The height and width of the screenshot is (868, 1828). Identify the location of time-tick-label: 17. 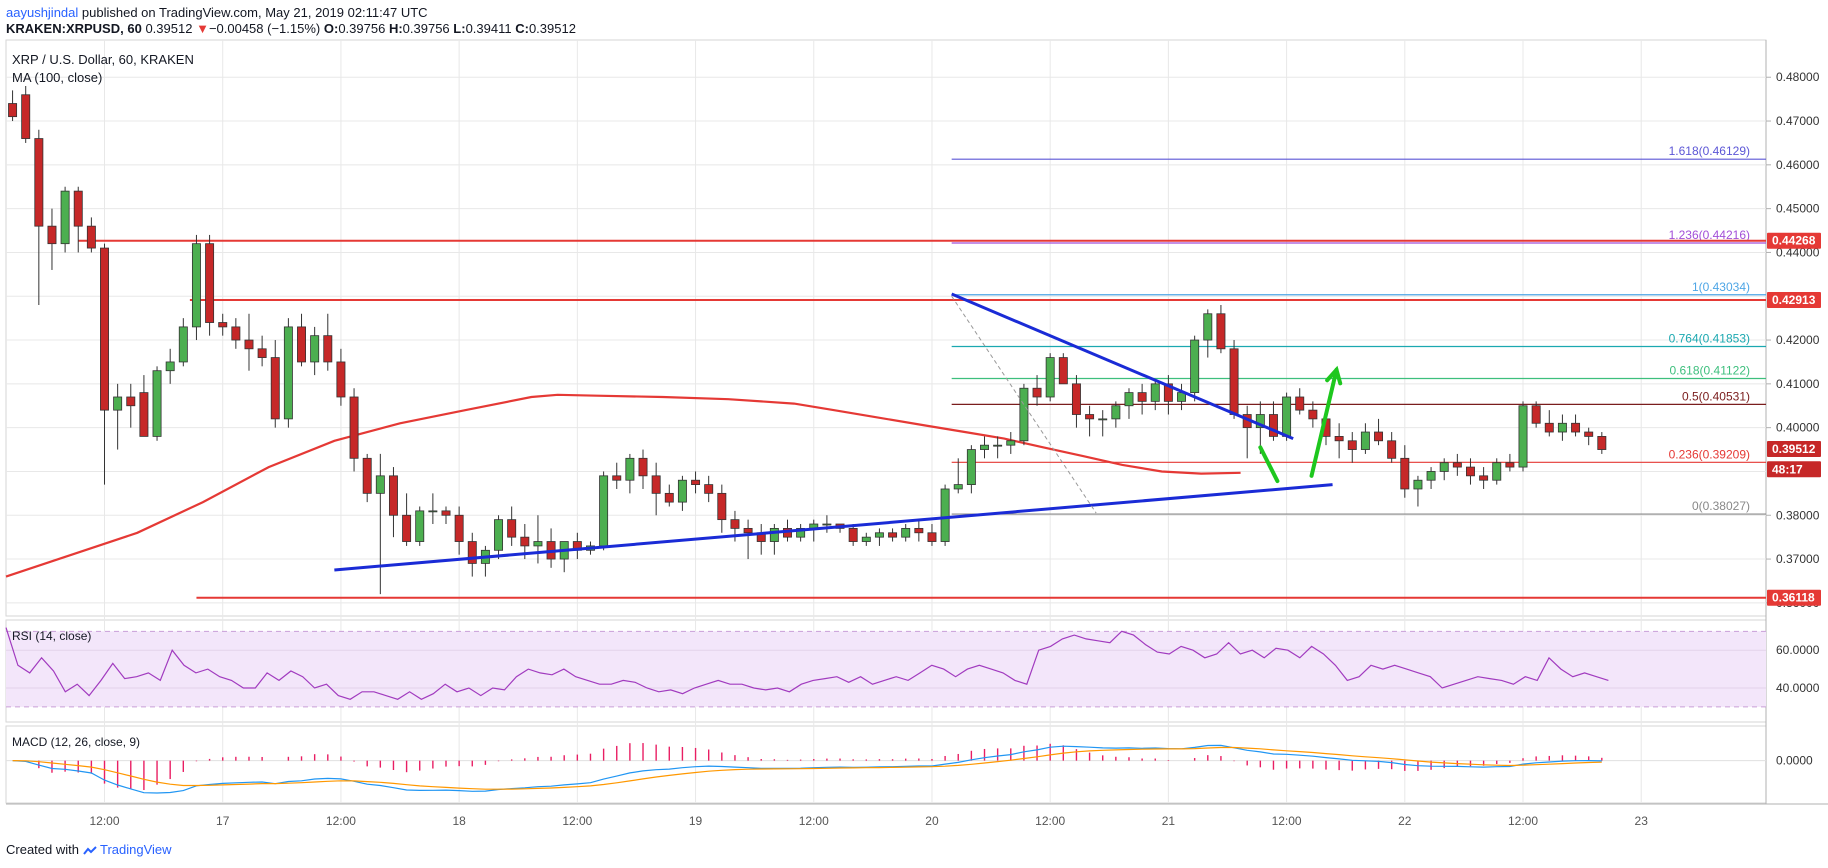
(223, 821).